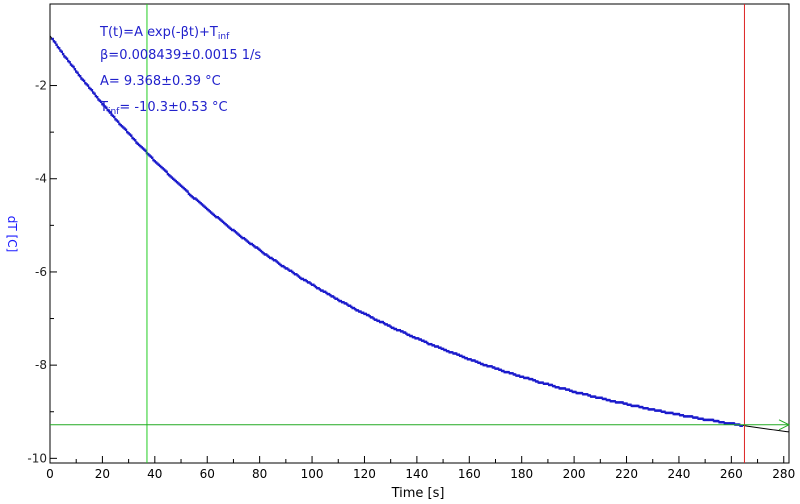 This screenshot has height=504, width=800. What do you see at coordinates (416, 474) in the screenshot?
I see `x-tick-label: 140` at bounding box center [416, 474].